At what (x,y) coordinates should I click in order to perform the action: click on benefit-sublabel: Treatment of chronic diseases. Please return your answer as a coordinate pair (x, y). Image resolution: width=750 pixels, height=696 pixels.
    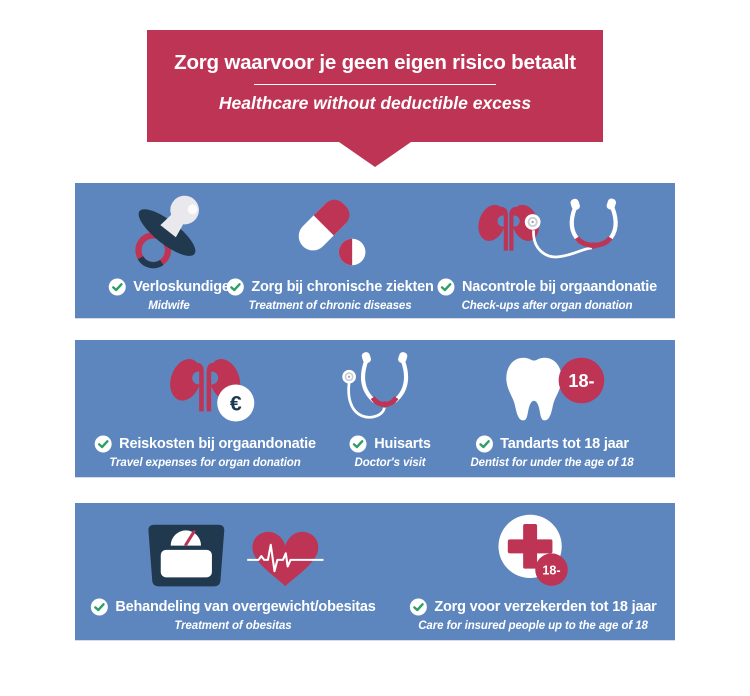
    Looking at the image, I should click on (330, 306).